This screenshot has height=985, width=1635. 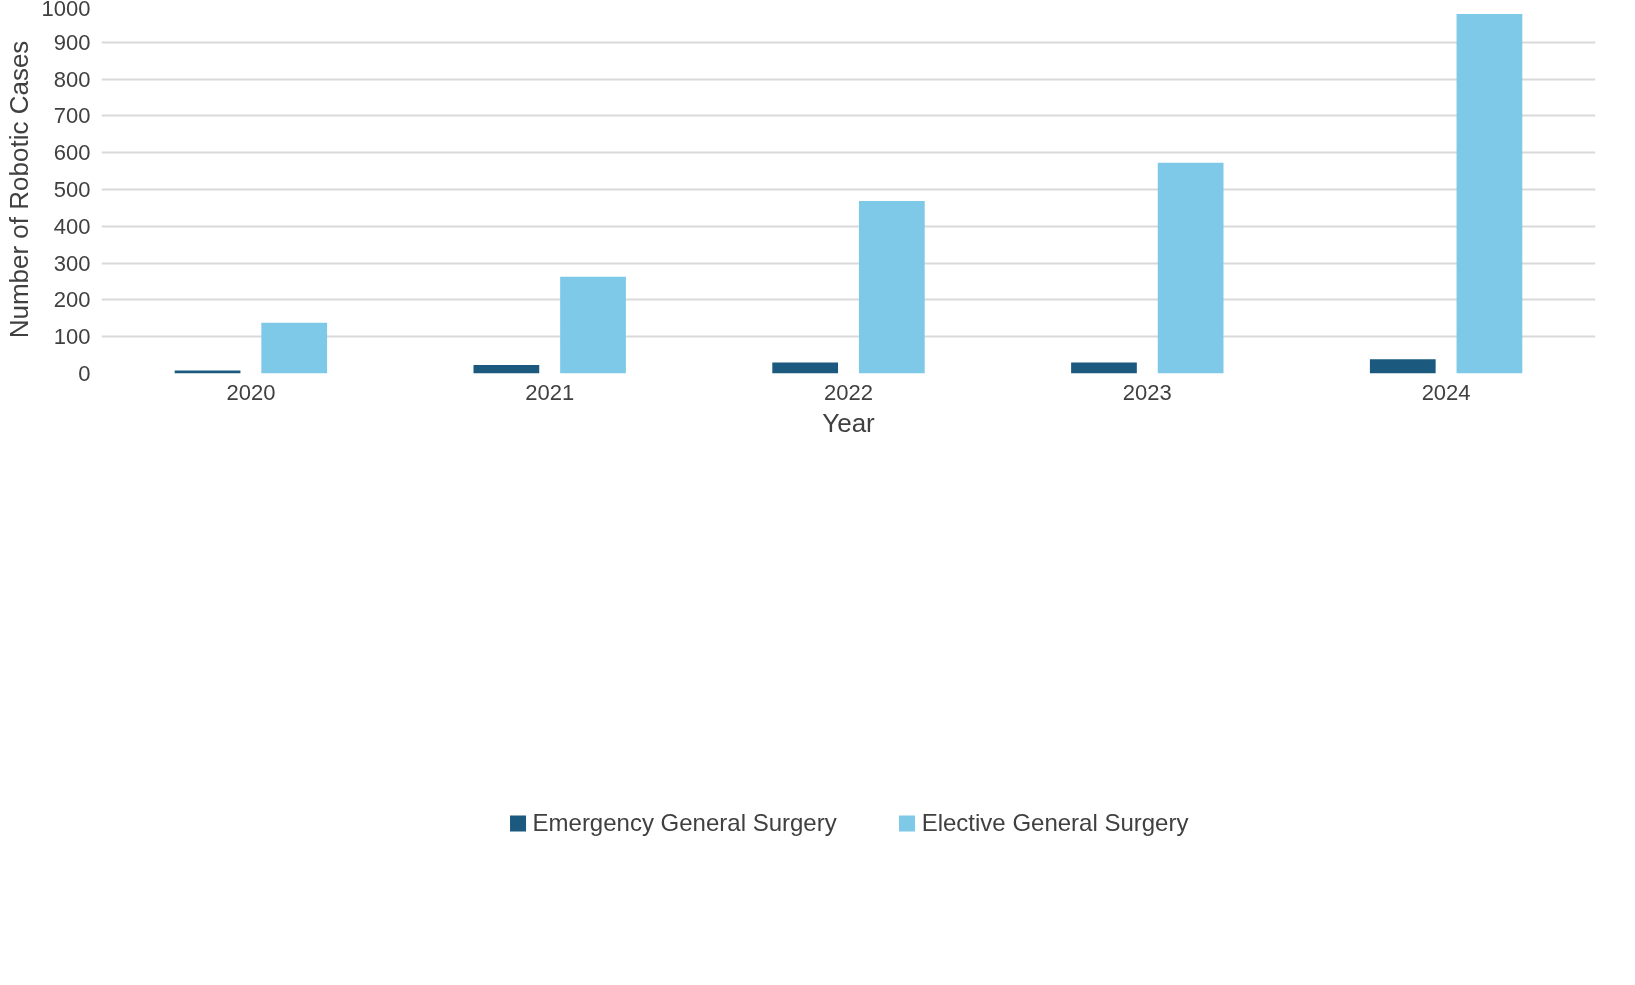 I want to click on y-tick-label: 0, so click(x=84, y=373).